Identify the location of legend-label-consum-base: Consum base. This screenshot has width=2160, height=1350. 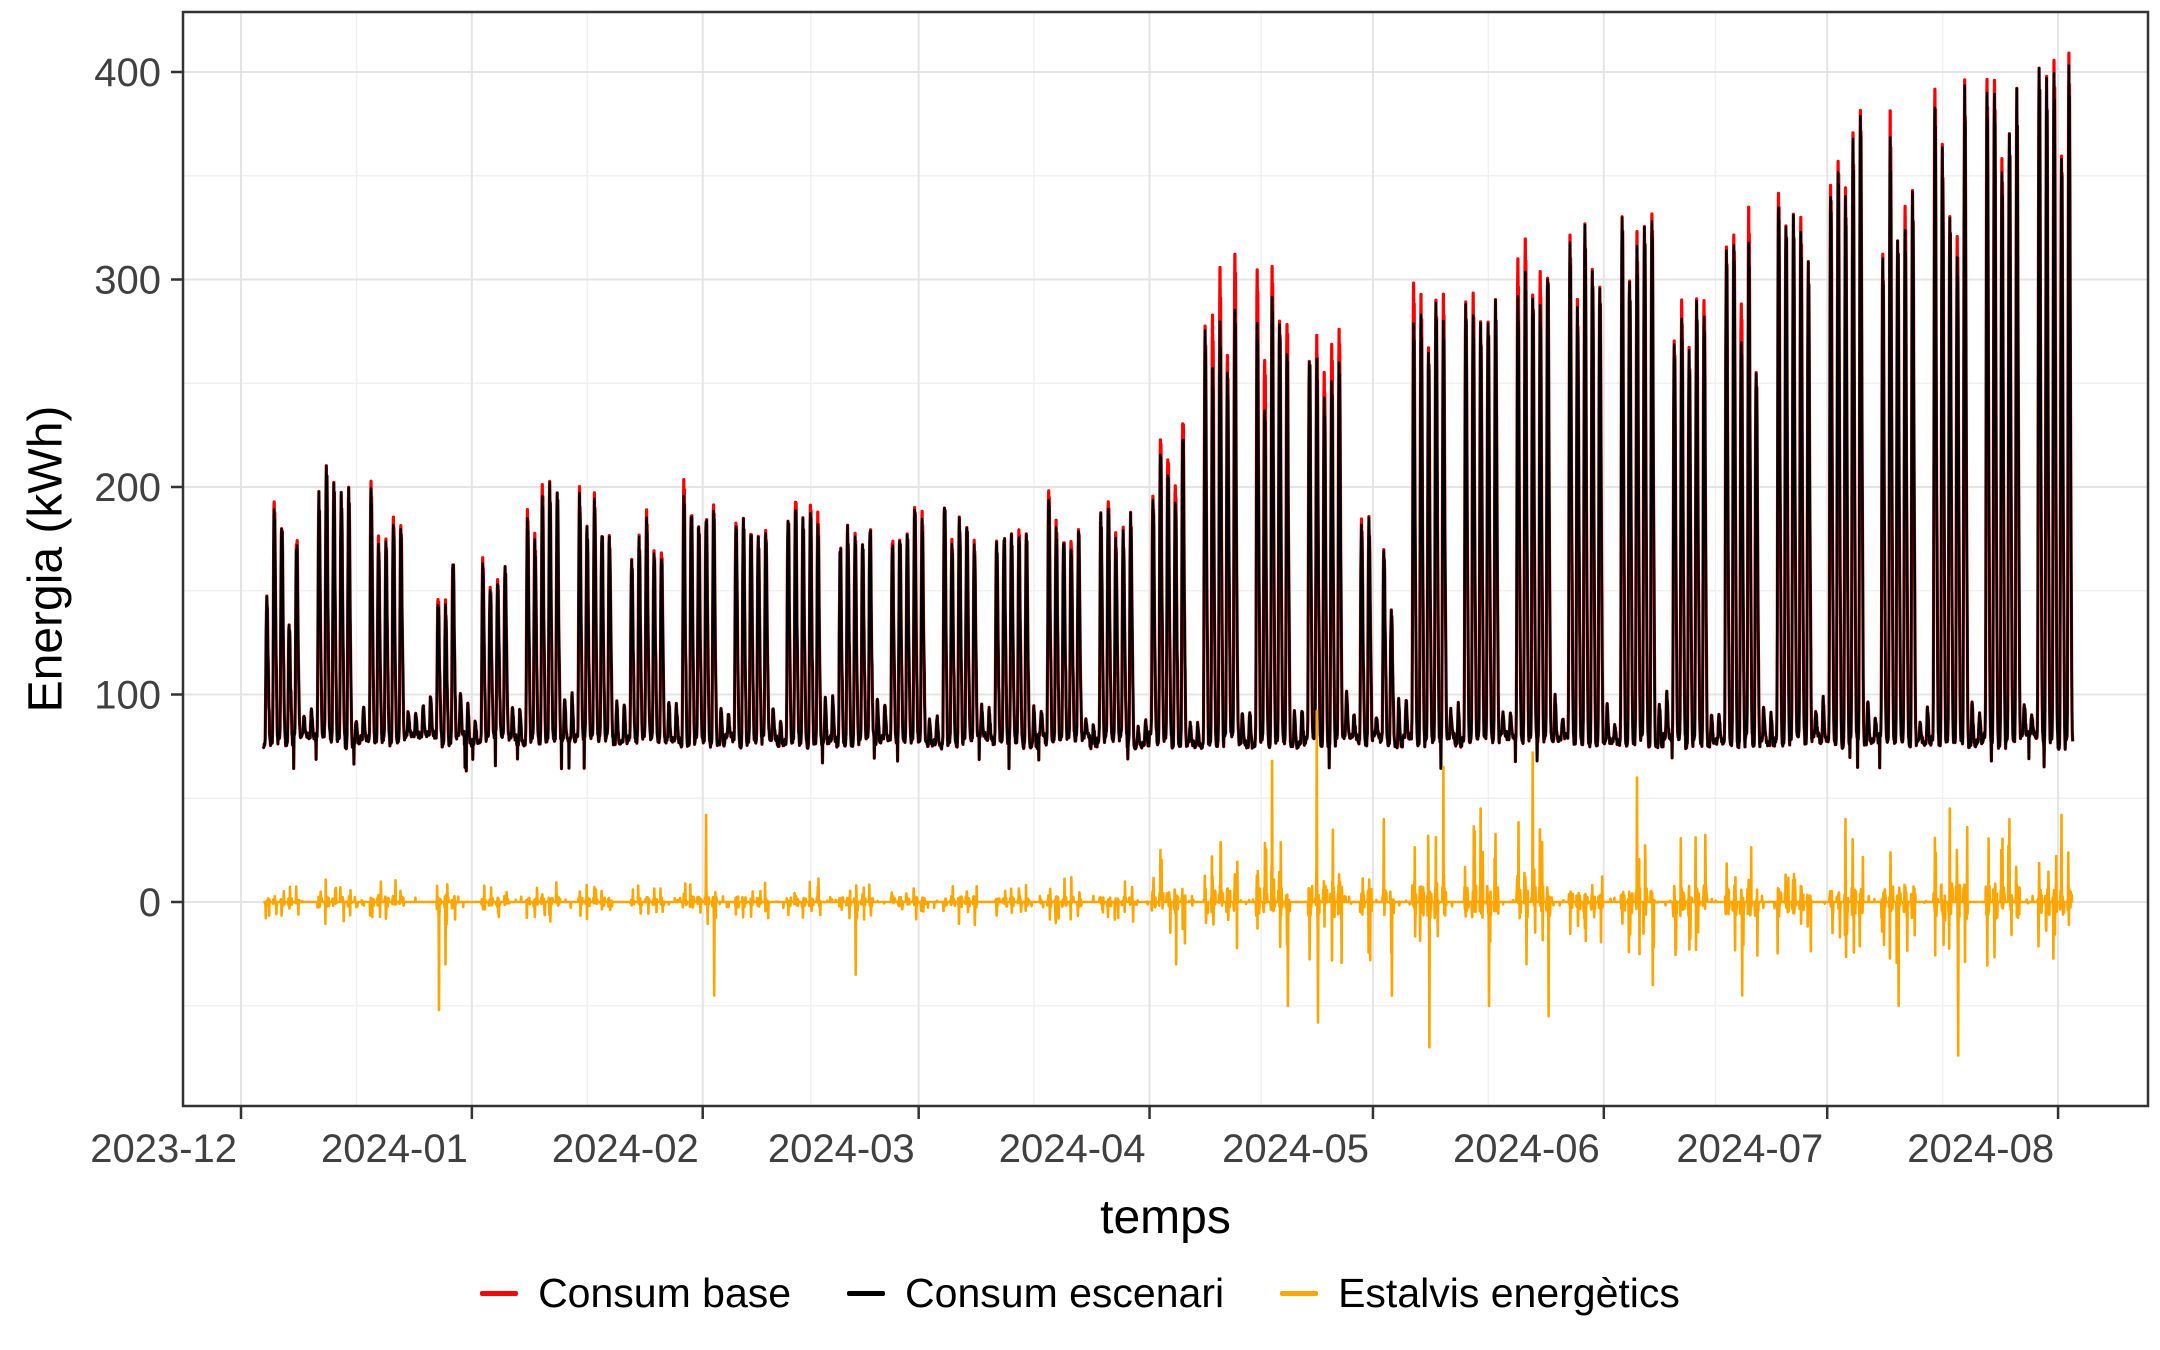
(665, 1293).